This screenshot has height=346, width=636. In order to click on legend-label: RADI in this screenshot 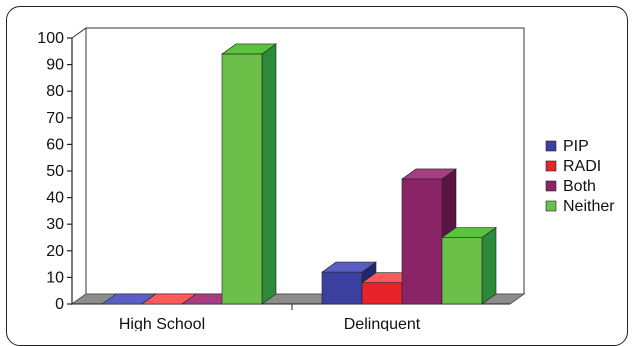, I will do `click(582, 166)`.